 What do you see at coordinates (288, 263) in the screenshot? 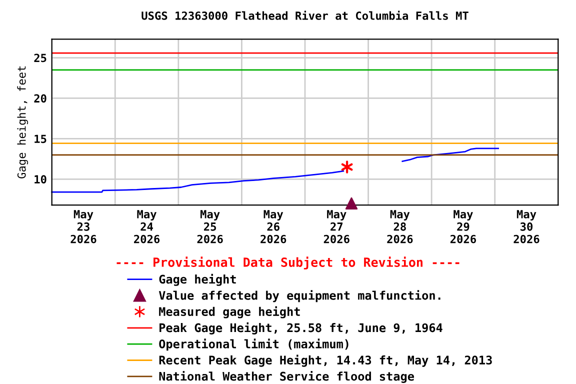
I see `text: ---- Provisional Data Subject to Revision ----` at bounding box center [288, 263].